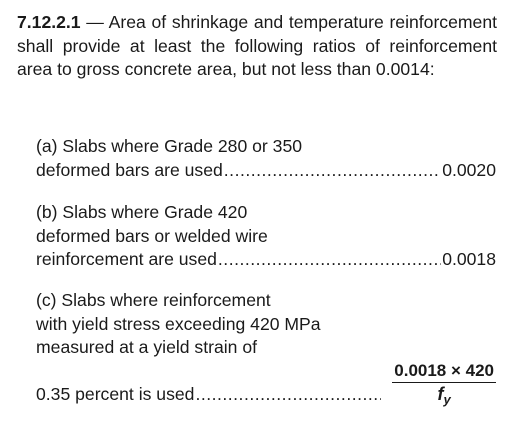 This screenshot has width=511, height=421. Describe the element at coordinates (129, 169) in the screenshot. I see `item-a-last-line: deformed bars are used` at that location.